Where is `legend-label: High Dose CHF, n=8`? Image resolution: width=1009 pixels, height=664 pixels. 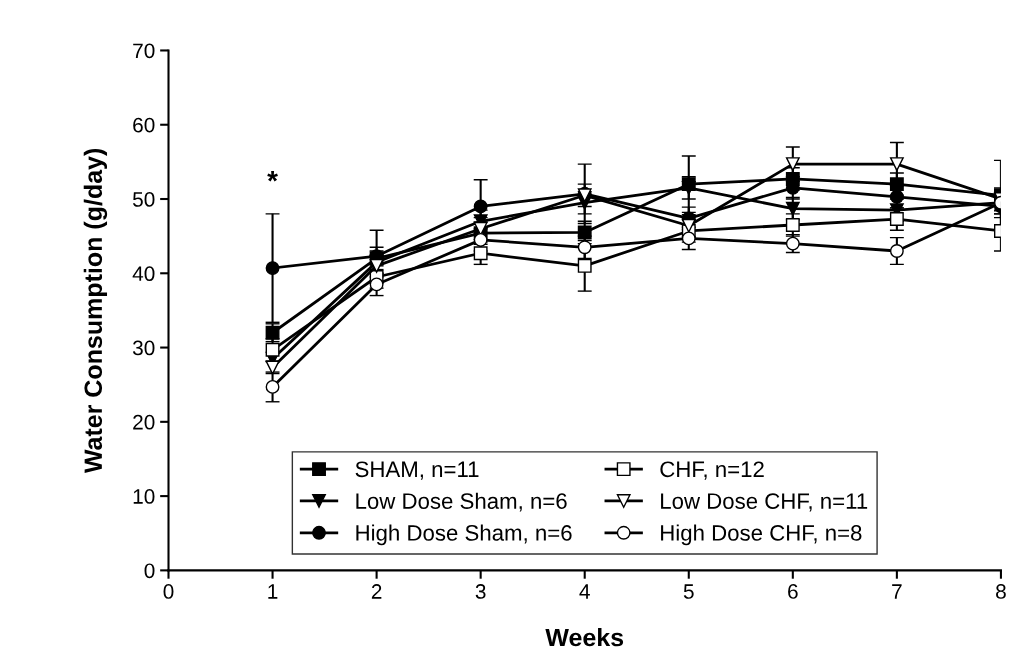 legend-label: High Dose CHF, n=8 is located at coordinates (761, 535).